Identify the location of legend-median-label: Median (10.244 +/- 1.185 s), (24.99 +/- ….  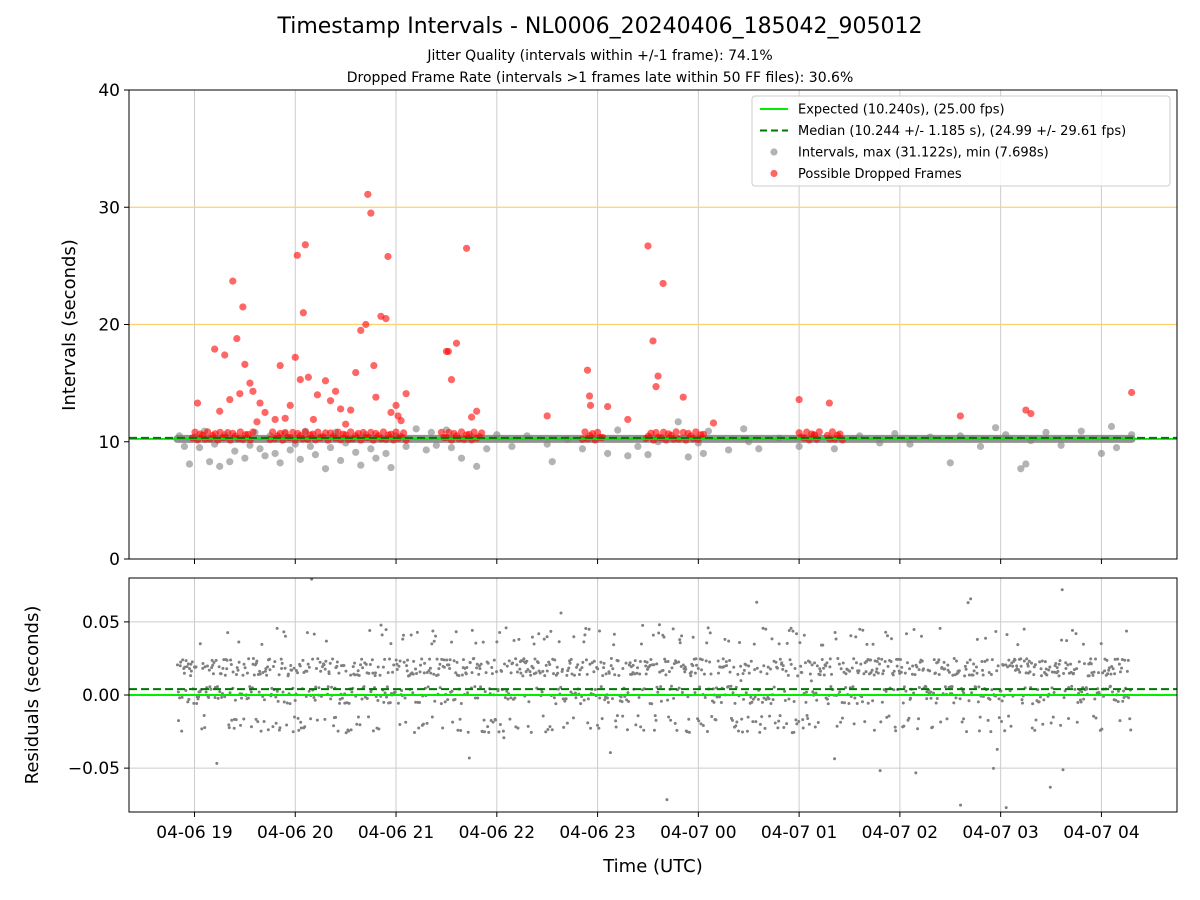
(962, 131).